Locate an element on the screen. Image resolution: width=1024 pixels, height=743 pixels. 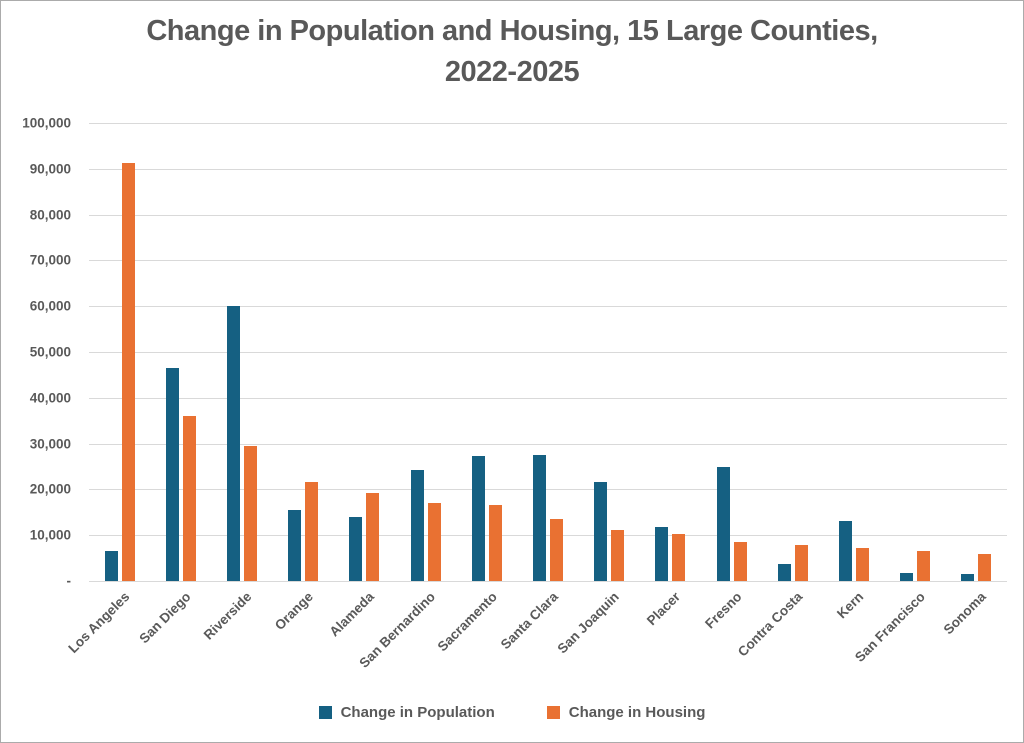
y-axis-label: 100,000 is located at coordinates (46, 123).